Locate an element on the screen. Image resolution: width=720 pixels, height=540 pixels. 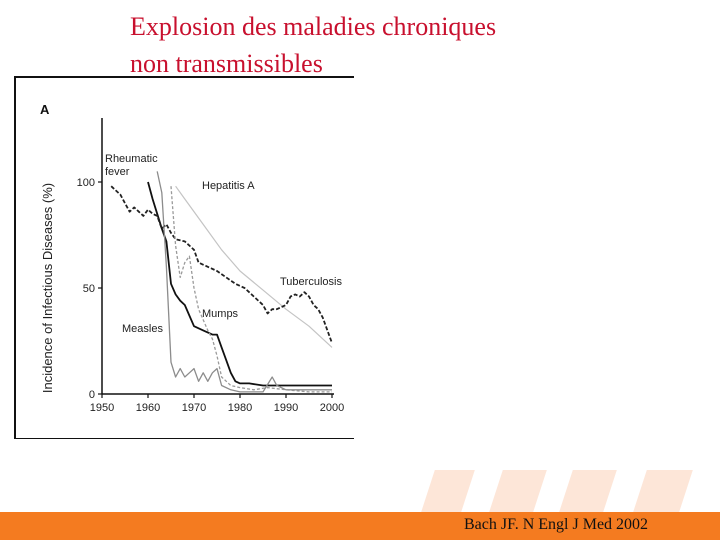
panel-letter: A is located at coordinates (45, 109).